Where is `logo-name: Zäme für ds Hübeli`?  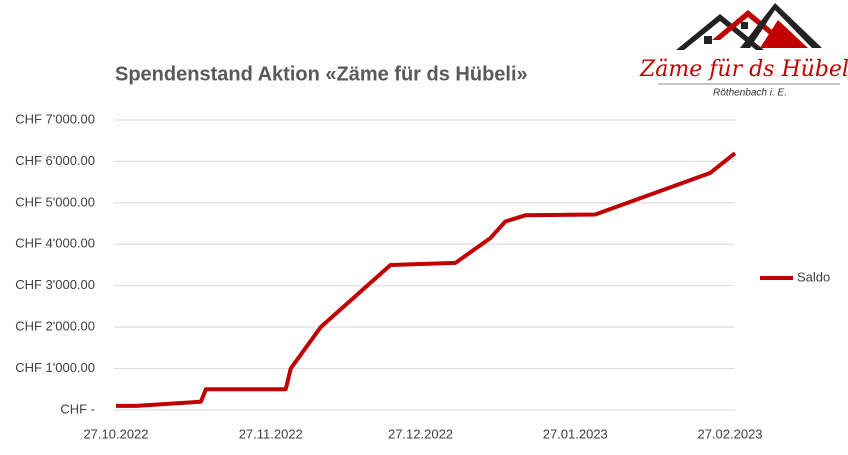 logo-name: Zäme für ds Hübeli is located at coordinates (743, 69).